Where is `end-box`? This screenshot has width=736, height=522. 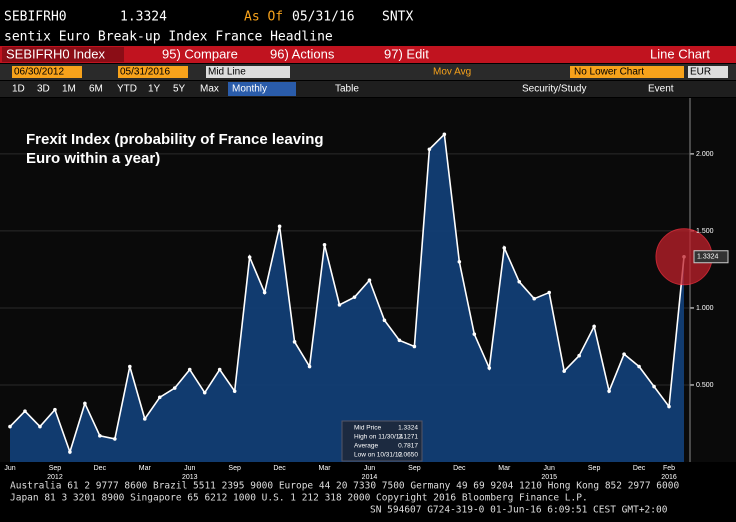
end-box is located at coordinates (153, 72).